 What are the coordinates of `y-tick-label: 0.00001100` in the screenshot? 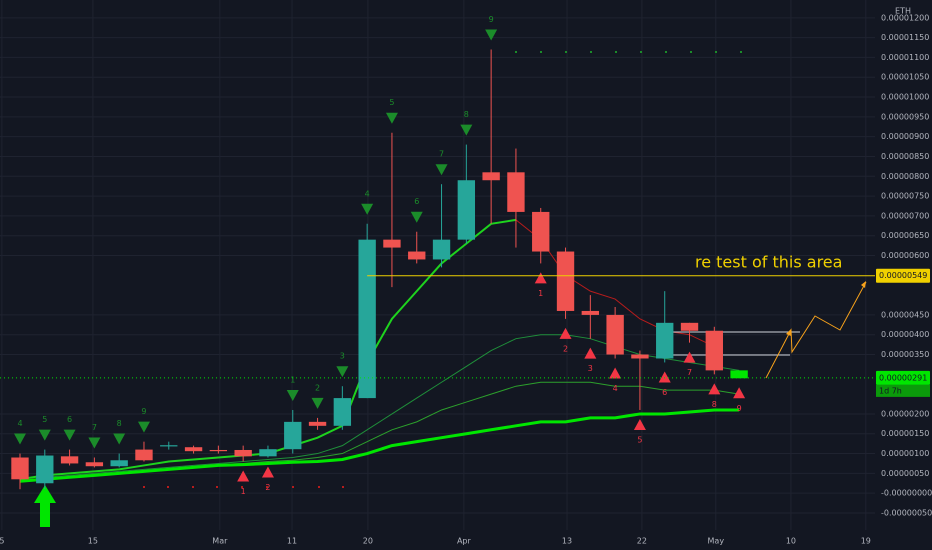 It's located at (905, 57).